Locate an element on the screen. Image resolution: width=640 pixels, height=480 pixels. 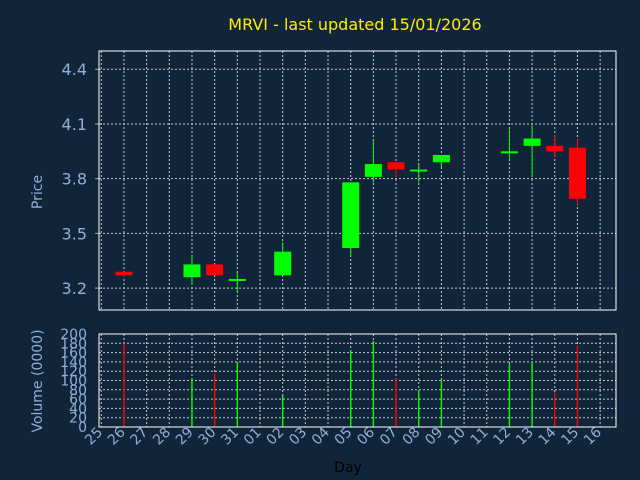
volume-axis-label: Volume (0000) is located at coordinates (38, 380).